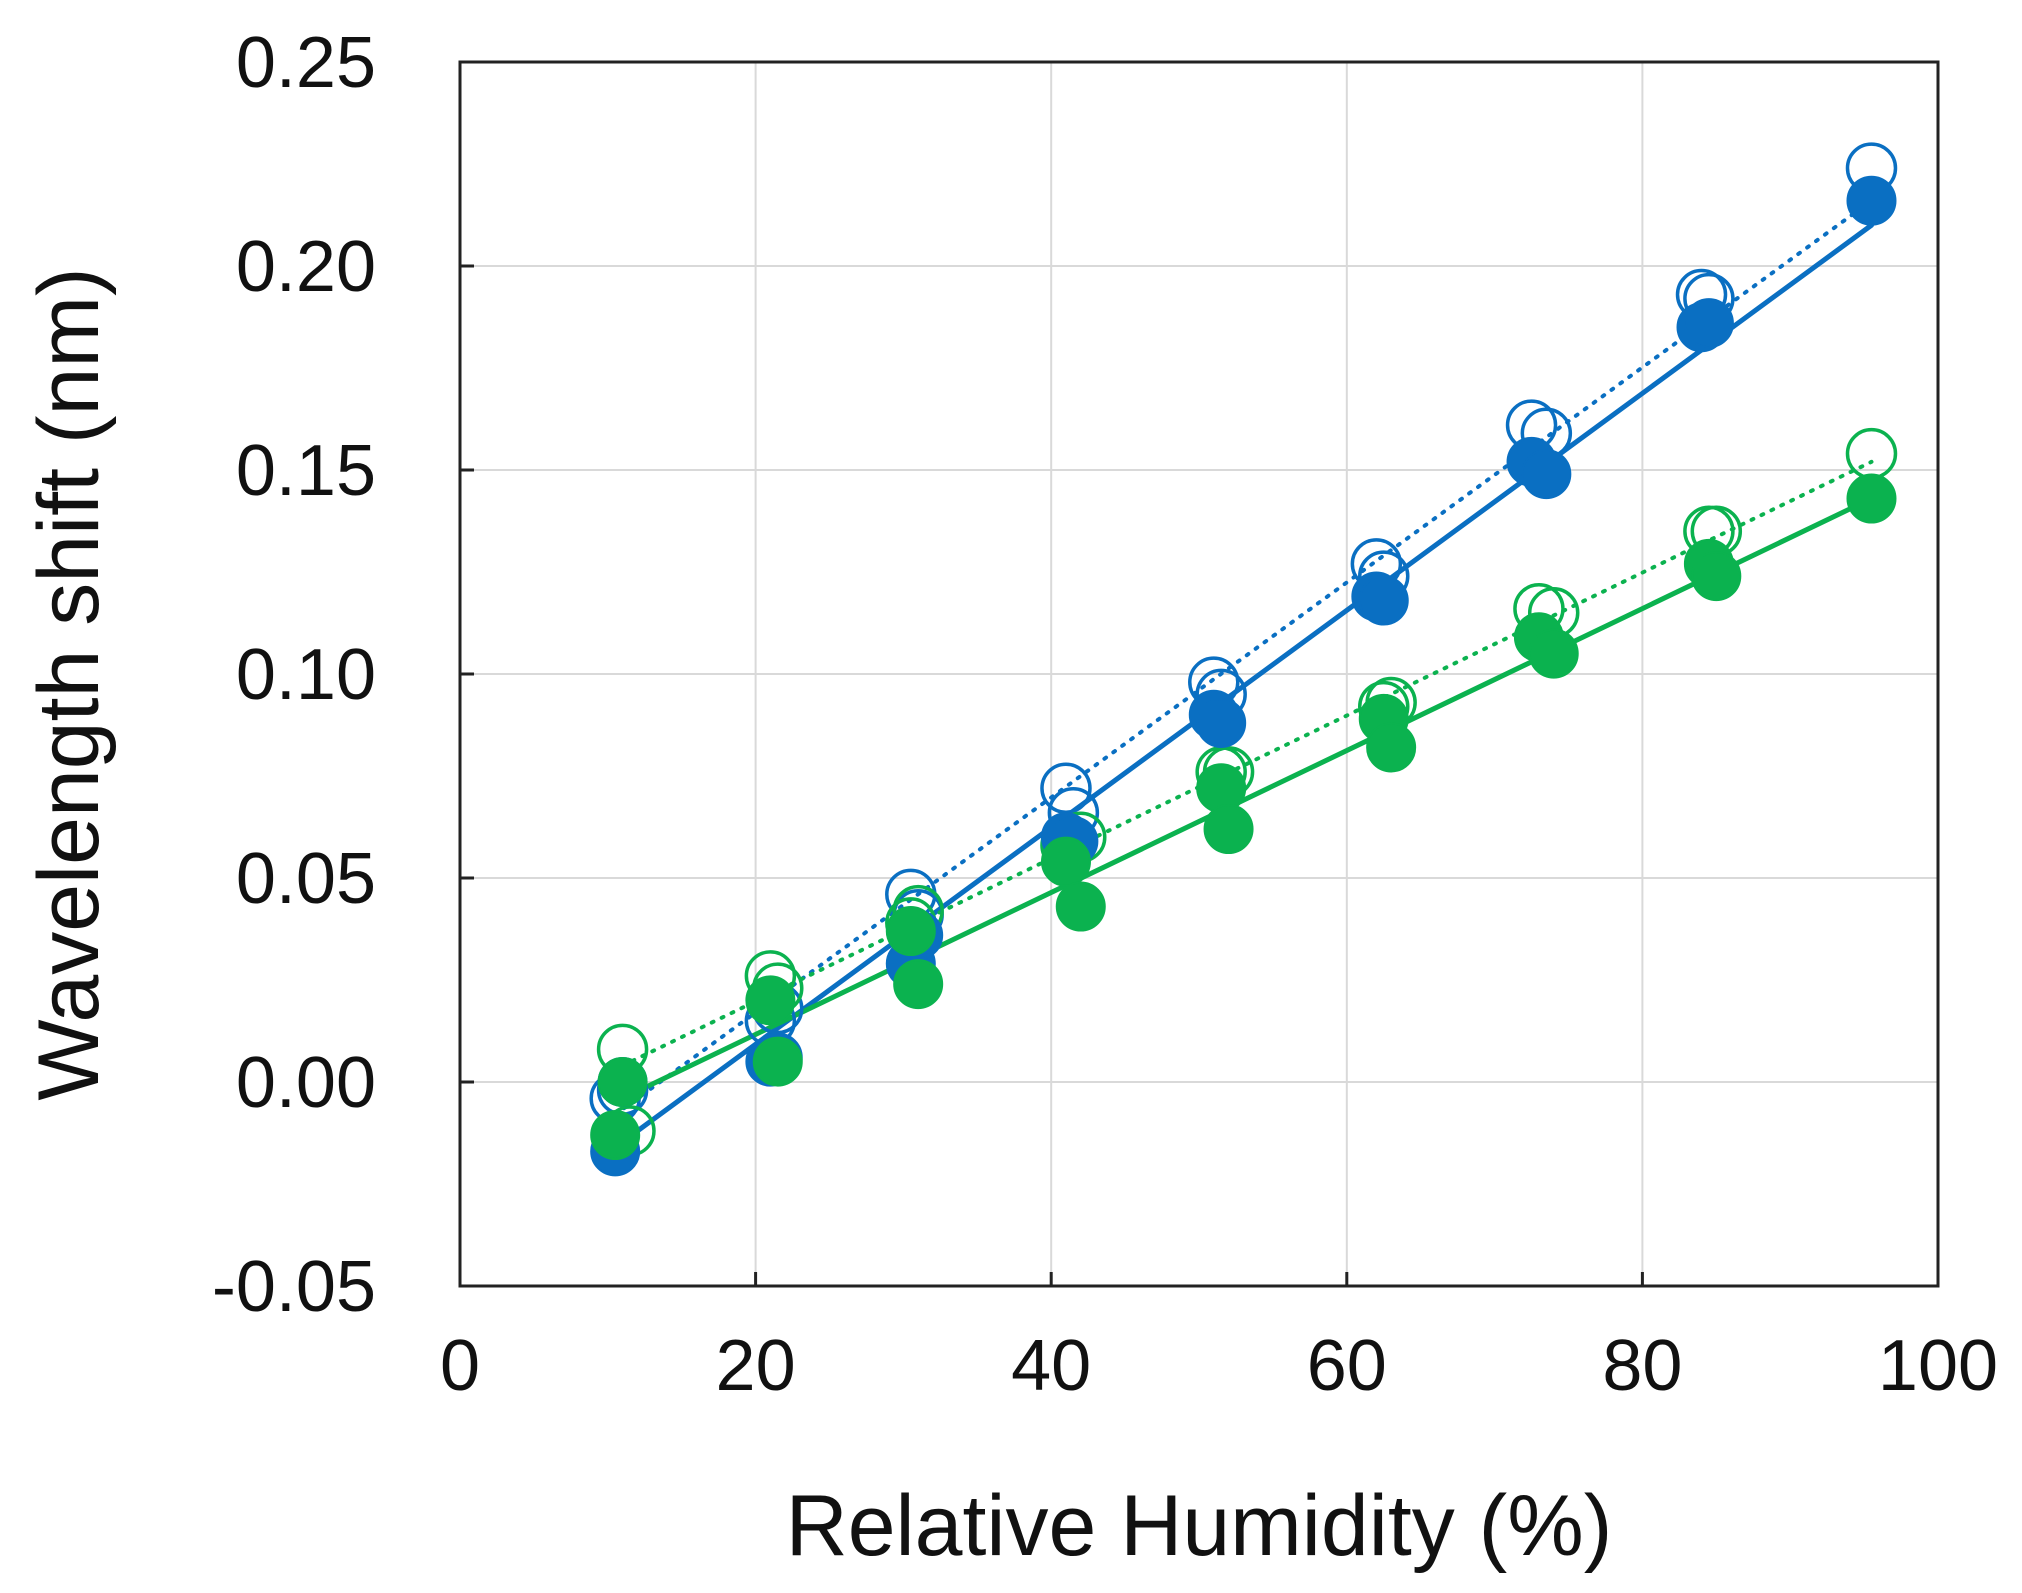 Image resolution: width=2022 pixels, height=1593 pixels. What do you see at coordinates (1199, 1526) in the screenshot?
I see `x-axis-title: Relative Humidity (%)` at bounding box center [1199, 1526].